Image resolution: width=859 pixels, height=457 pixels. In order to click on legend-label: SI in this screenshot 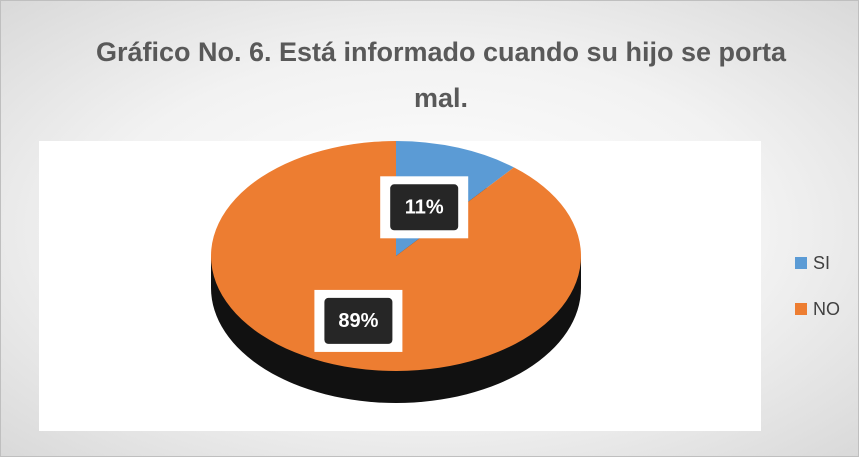, I will do `click(821, 263)`.